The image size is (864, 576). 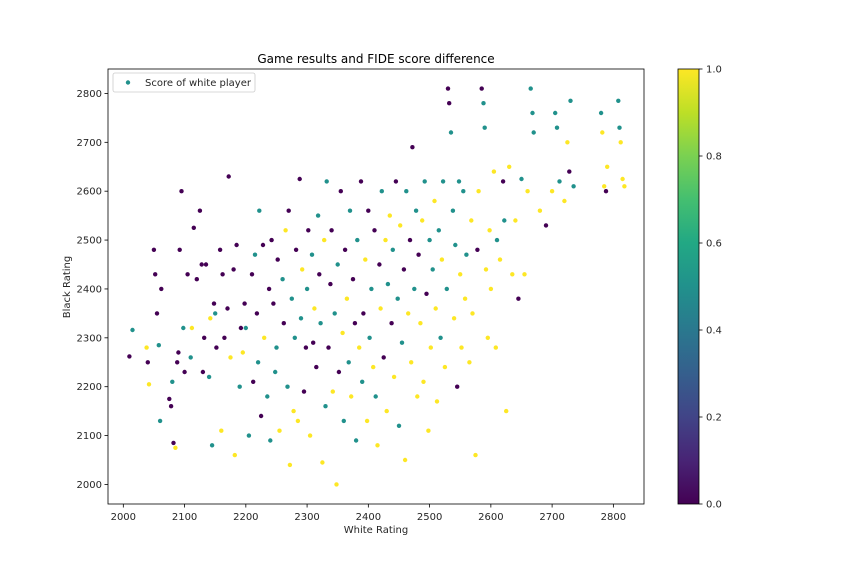 I want to click on colorbar: 0.0 0.2 0.4 0.6 0.8 1.0, so click(x=699, y=288).